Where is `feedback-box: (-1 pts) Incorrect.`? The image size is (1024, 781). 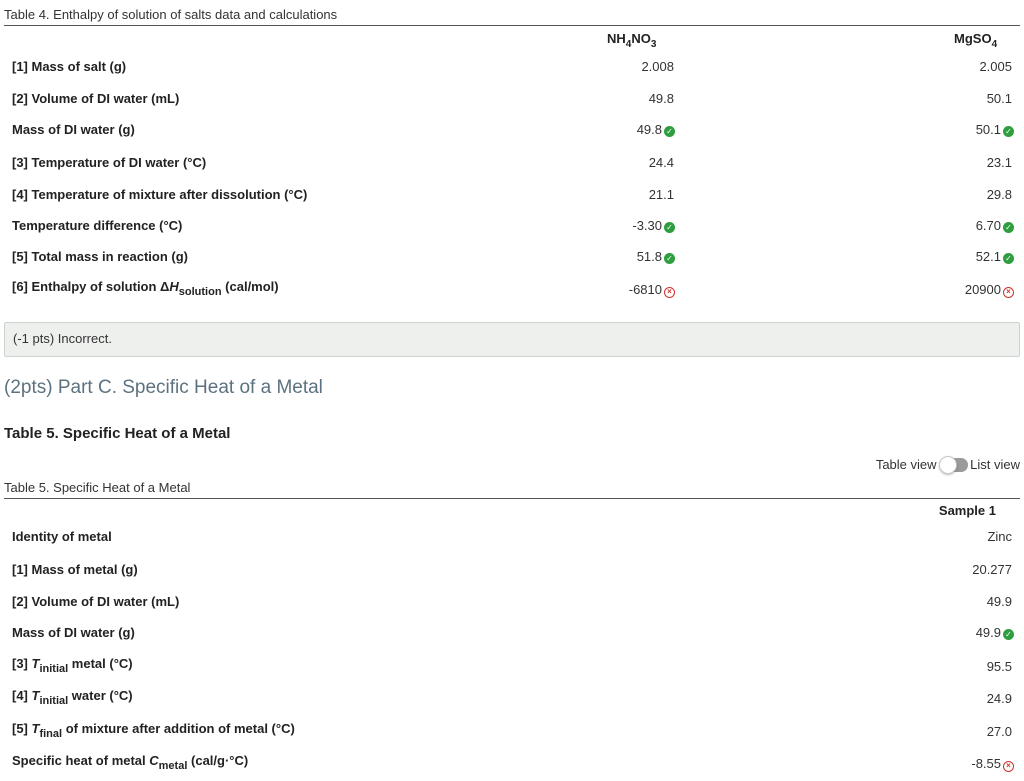 feedback-box: (-1 pts) Incorrect. is located at coordinates (512, 339).